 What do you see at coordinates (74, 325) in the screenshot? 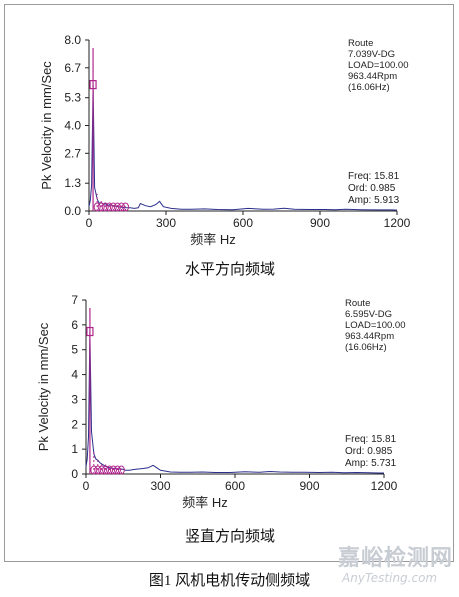
I see `y-tick-label: 6` at bounding box center [74, 325].